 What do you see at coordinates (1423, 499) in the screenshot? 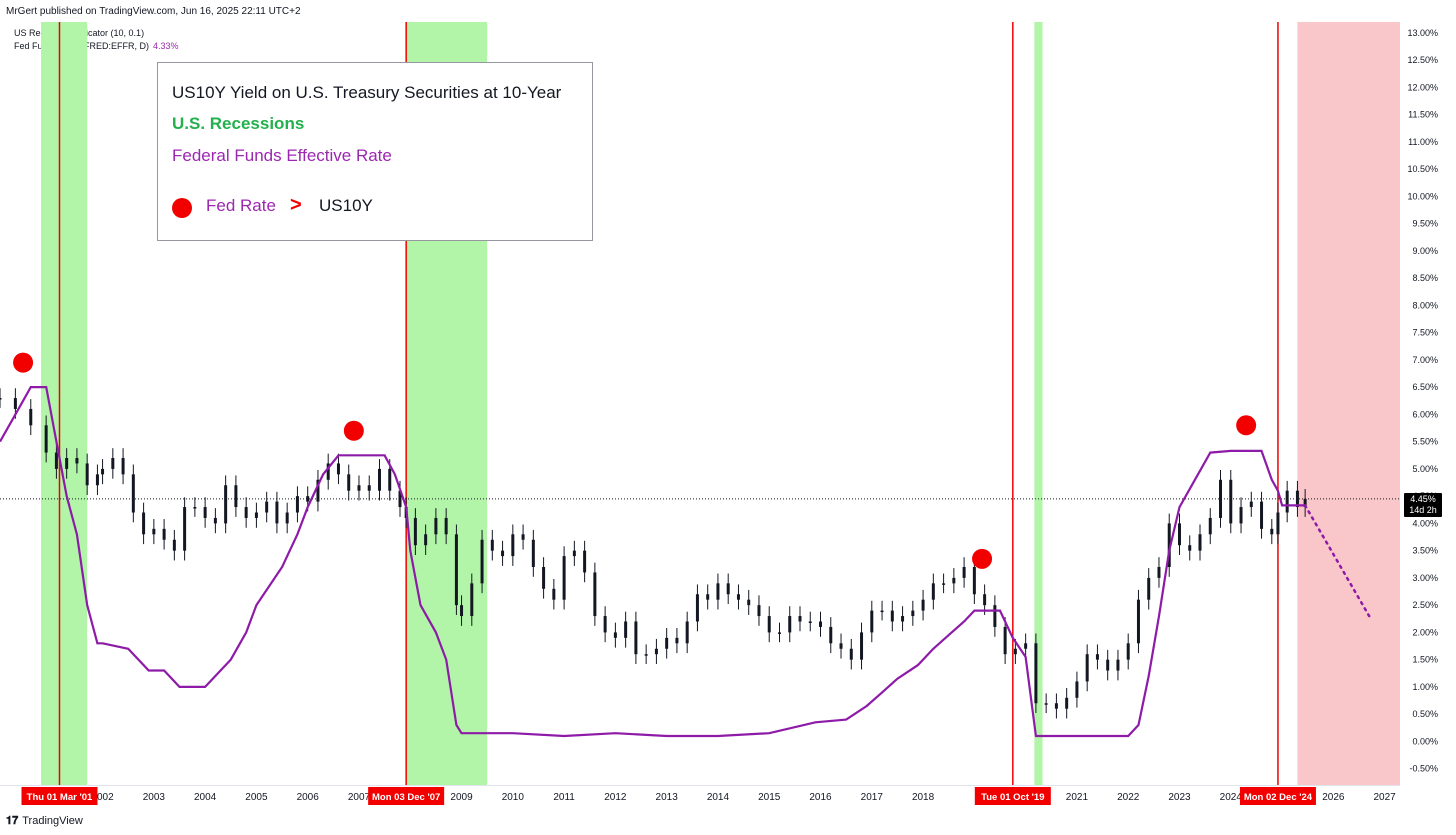
I see `current-price-value: 4.45%` at bounding box center [1423, 499].